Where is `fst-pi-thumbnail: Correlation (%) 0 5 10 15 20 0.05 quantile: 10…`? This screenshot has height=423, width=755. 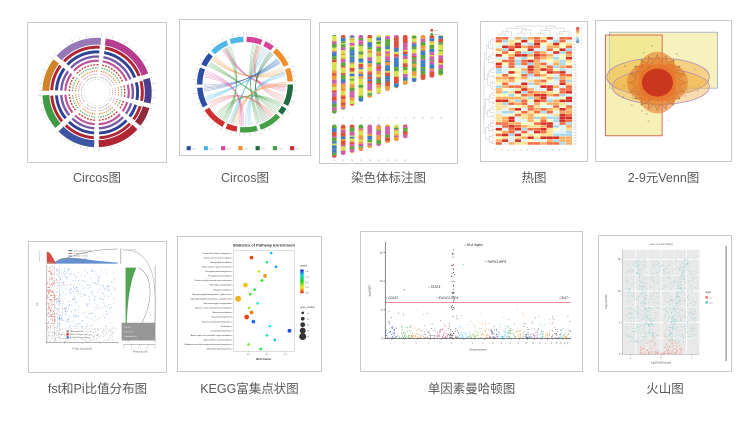 fst-pi-thumbnail: Correlation (%) 0 5 10 15 20 0.05 quantile: 10… is located at coordinates (97, 307).